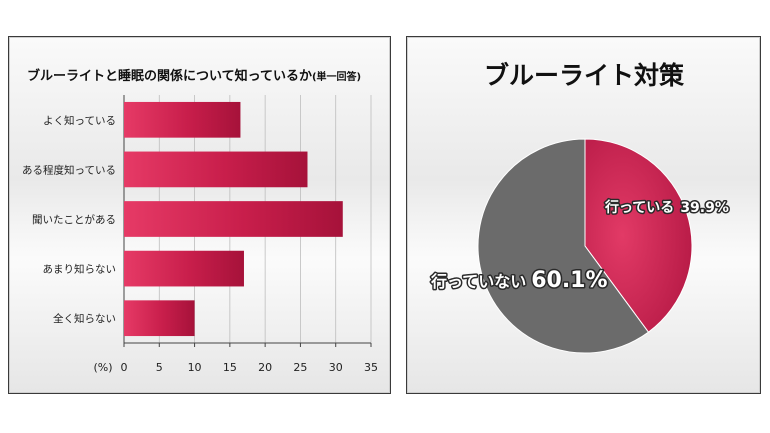 The height and width of the screenshot is (433, 770). I want to click on pie-slice-no, so click(563, 246).